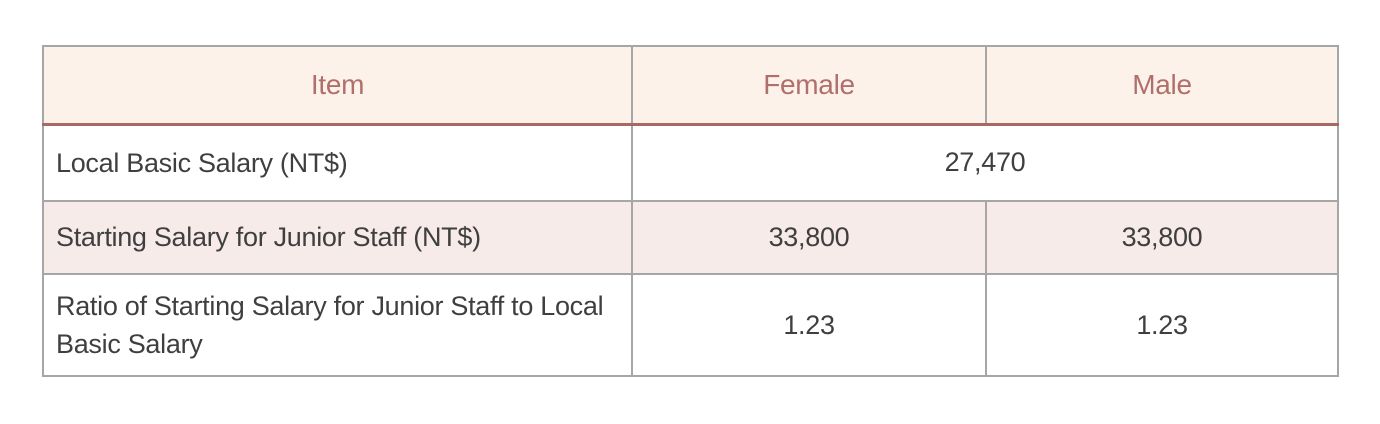 The image size is (1380, 424). What do you see at coordinates (337, 162) in the screenshot?
I see `row-label-local-basic-salary: Local Basic Salary (NT$)` at bounding box center [337, 162].